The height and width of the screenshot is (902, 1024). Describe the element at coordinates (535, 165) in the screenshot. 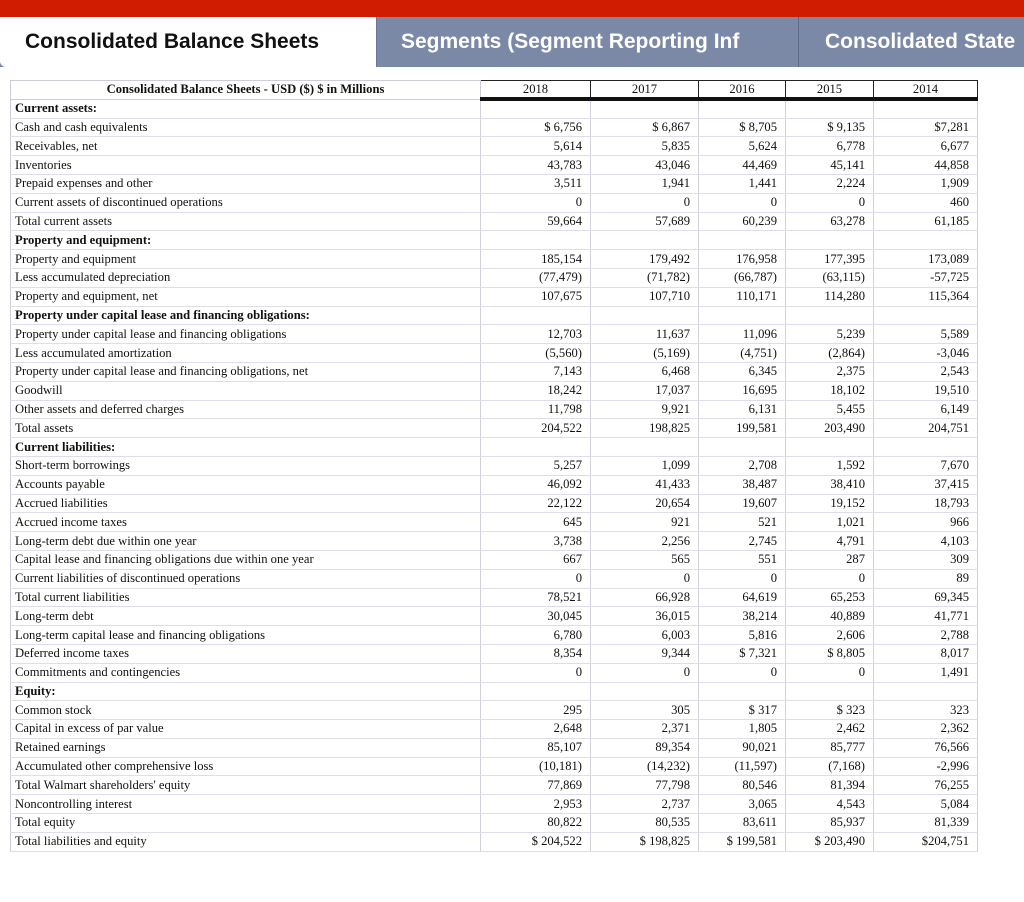

I see `value-cell: 43,783` at that location.